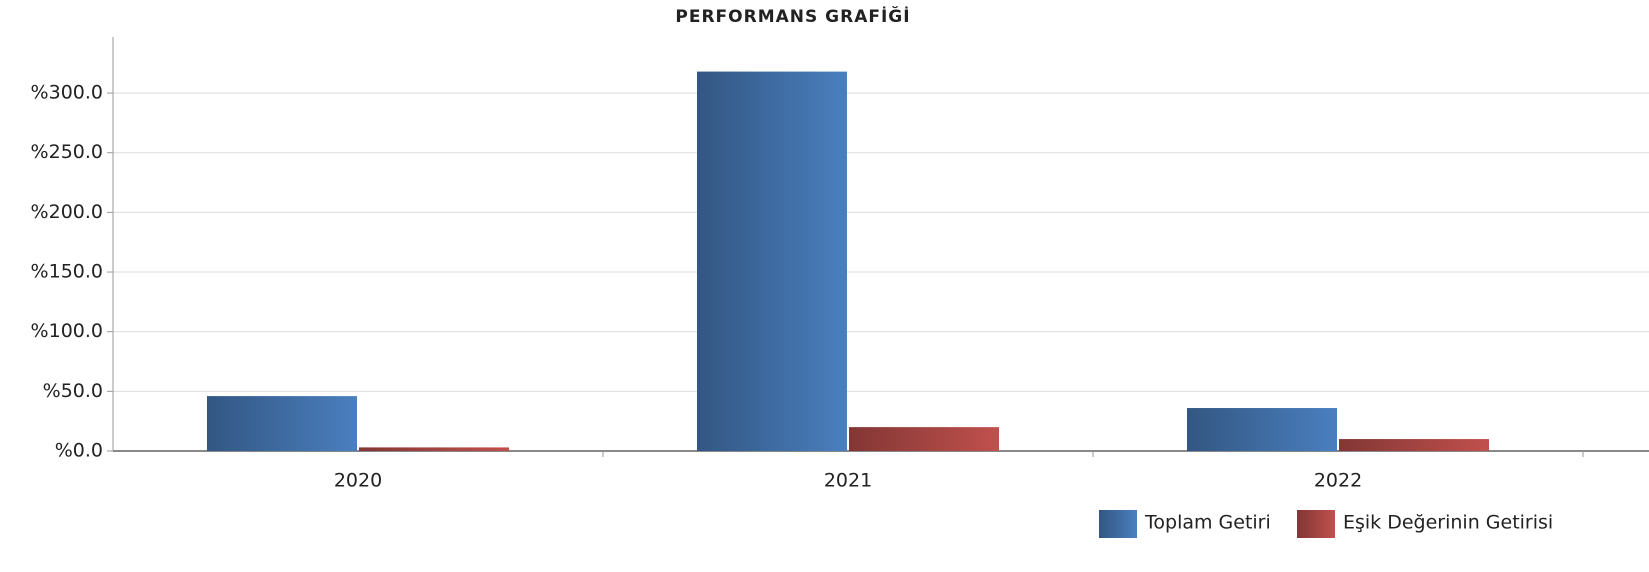  Describe the element at coordinates (67, 272) in the screenshot. I see `y-tick-label: %150.0` at that location.